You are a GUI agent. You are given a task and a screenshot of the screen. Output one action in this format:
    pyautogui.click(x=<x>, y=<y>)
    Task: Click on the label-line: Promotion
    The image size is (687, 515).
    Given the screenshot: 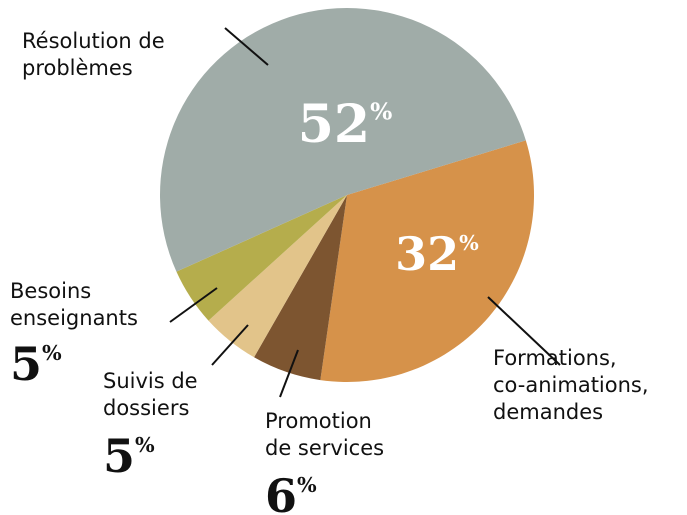 What is the action you would take?
    pyautogui.click(x=318, y=421)
    